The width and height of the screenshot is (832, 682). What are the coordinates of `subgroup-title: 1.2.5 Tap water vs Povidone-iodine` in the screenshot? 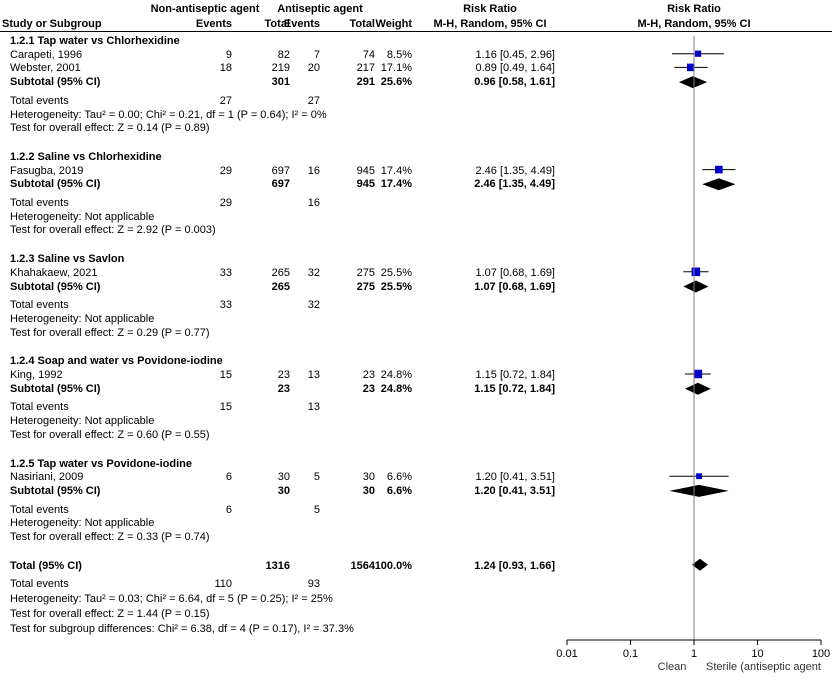 It's located at (101, 463).